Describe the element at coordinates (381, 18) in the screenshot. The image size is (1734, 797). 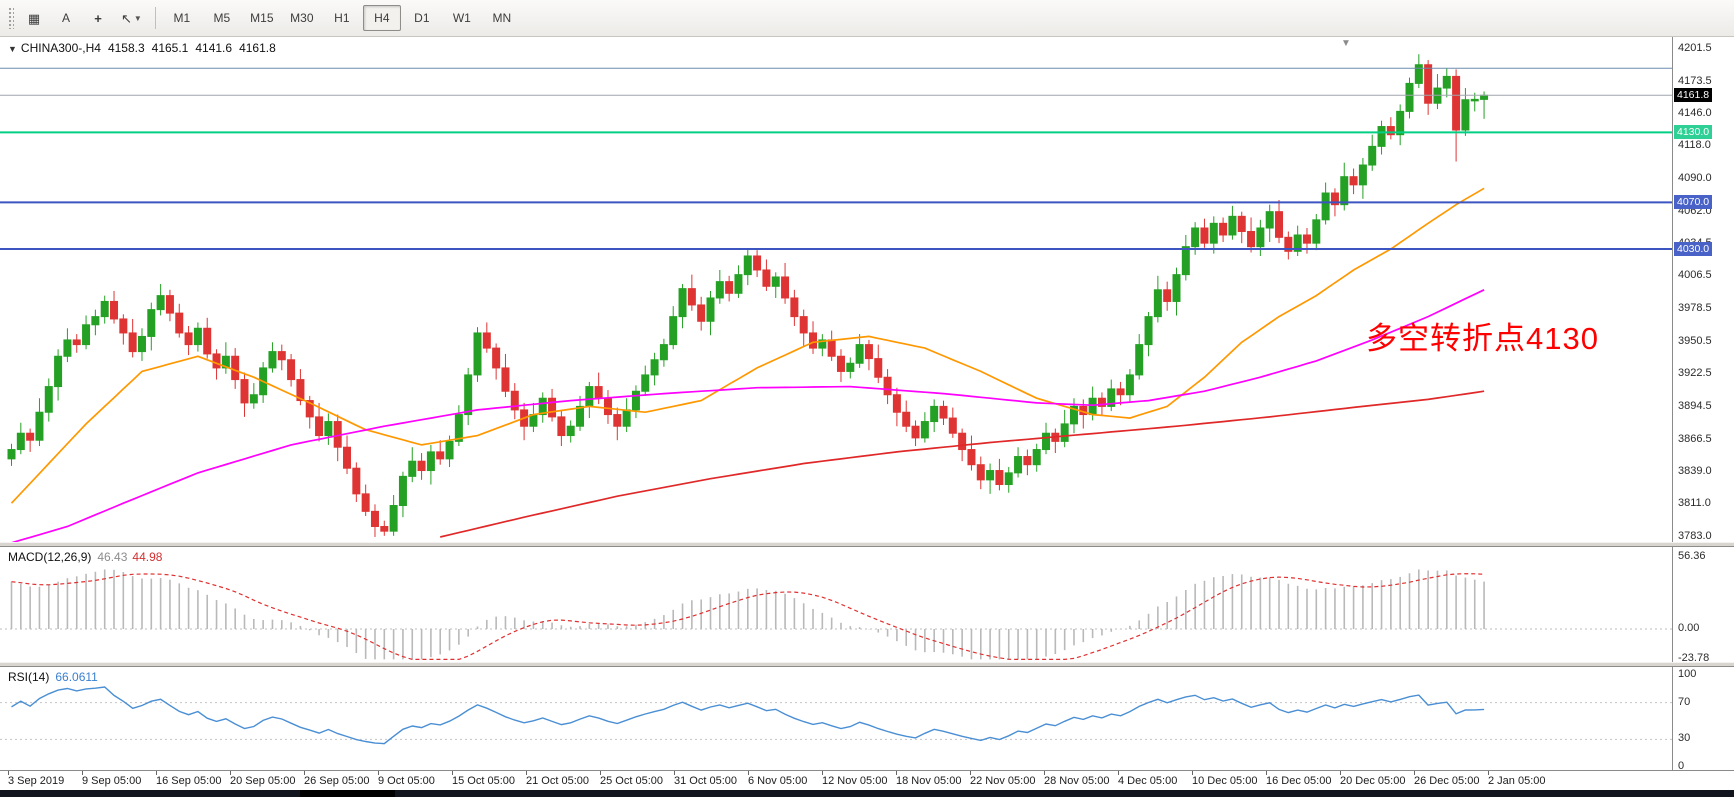
I see `timeframe-button-h4: H4` at that location.